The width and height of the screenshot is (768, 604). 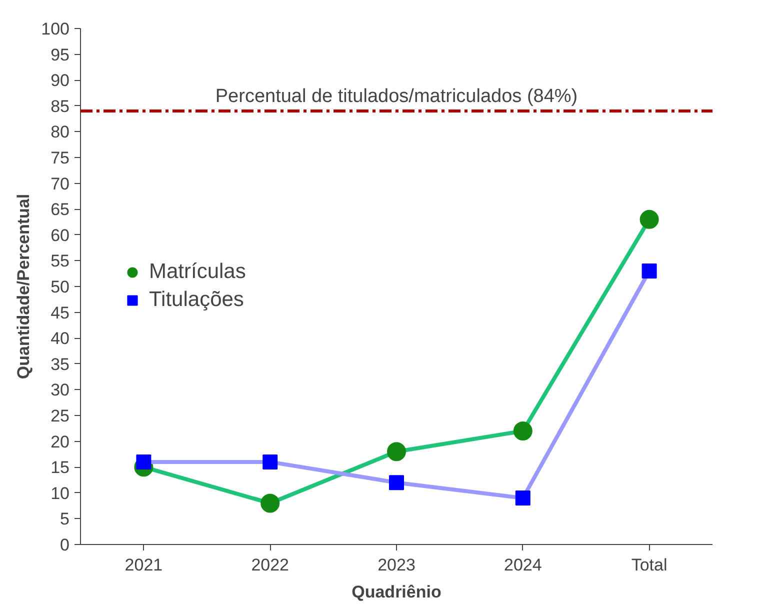 I want to click on y-tick-label: 70, so click(x=60, y=184).